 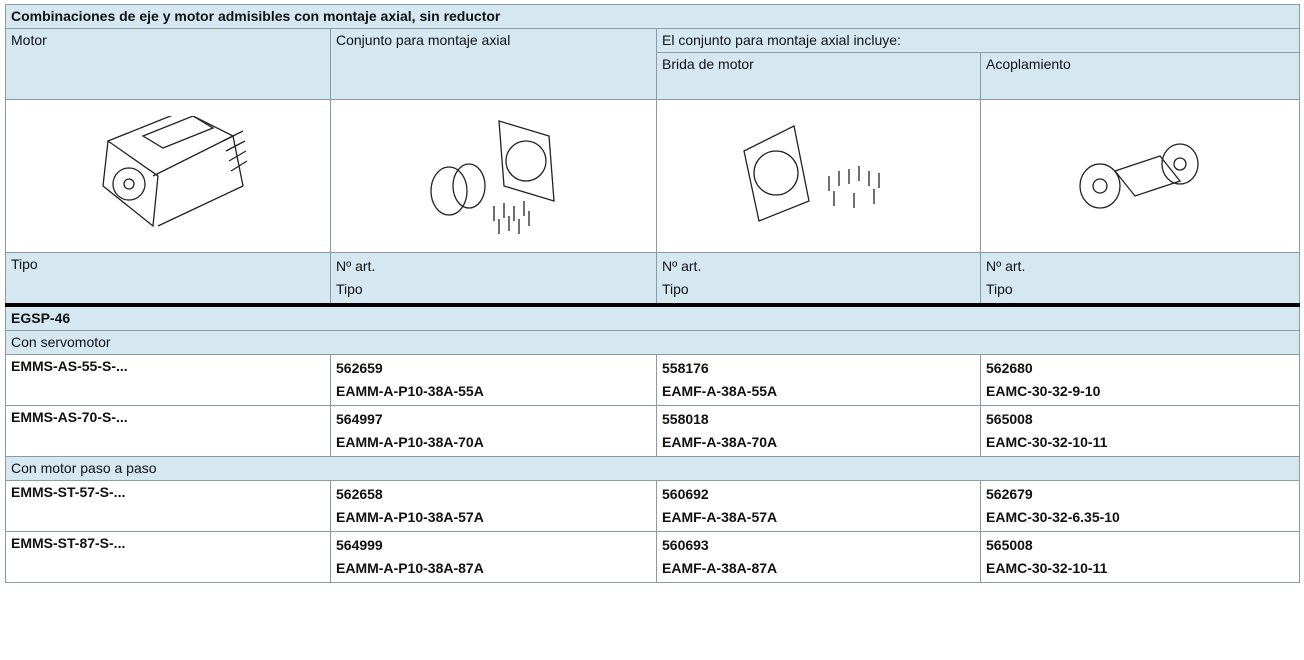 I want to click on type-code: EAMM-A-P10-38A-87A, so click(x=410, y=568).